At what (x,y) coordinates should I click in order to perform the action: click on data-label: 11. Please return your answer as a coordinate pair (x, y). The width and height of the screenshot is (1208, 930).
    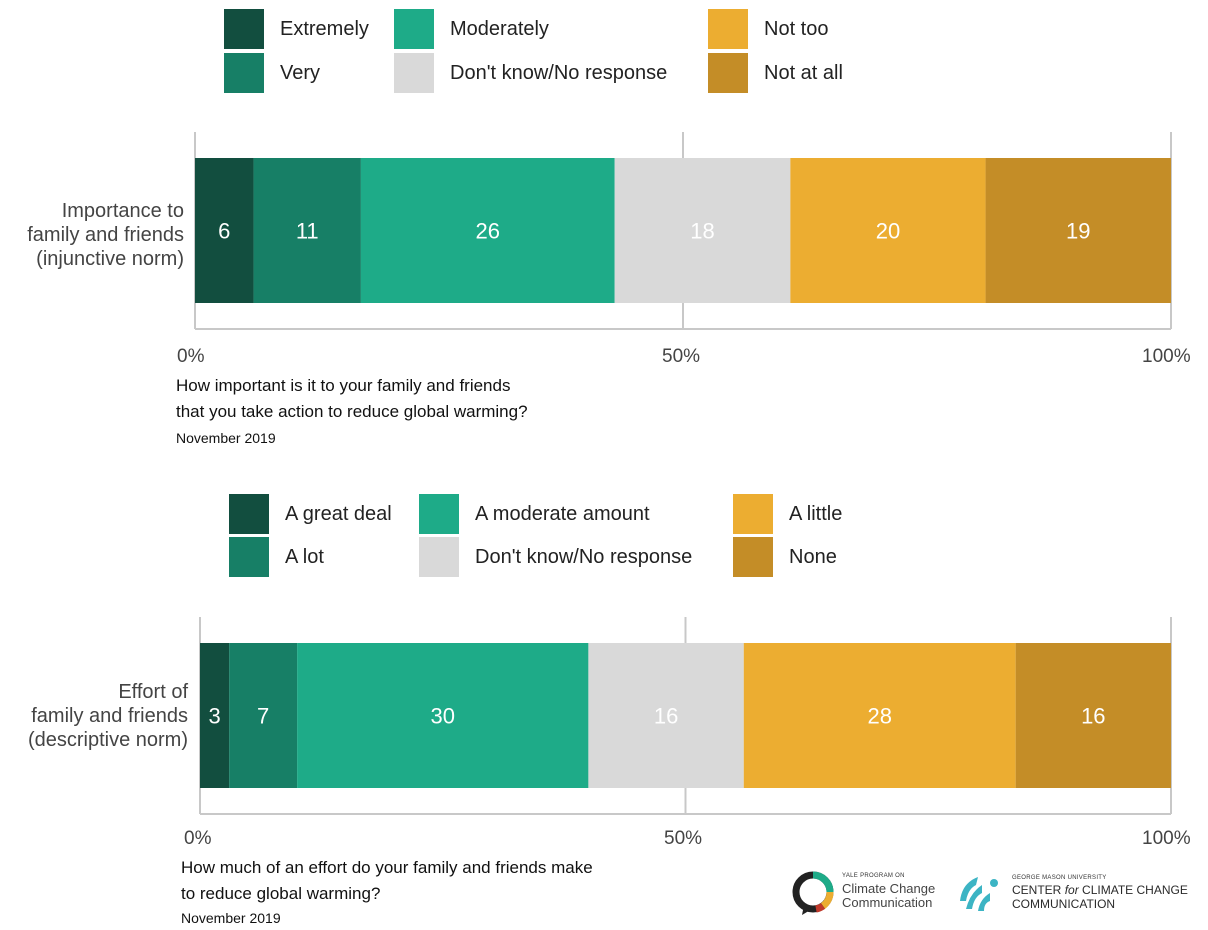
    Looking at the image, I should click on (307, 231).